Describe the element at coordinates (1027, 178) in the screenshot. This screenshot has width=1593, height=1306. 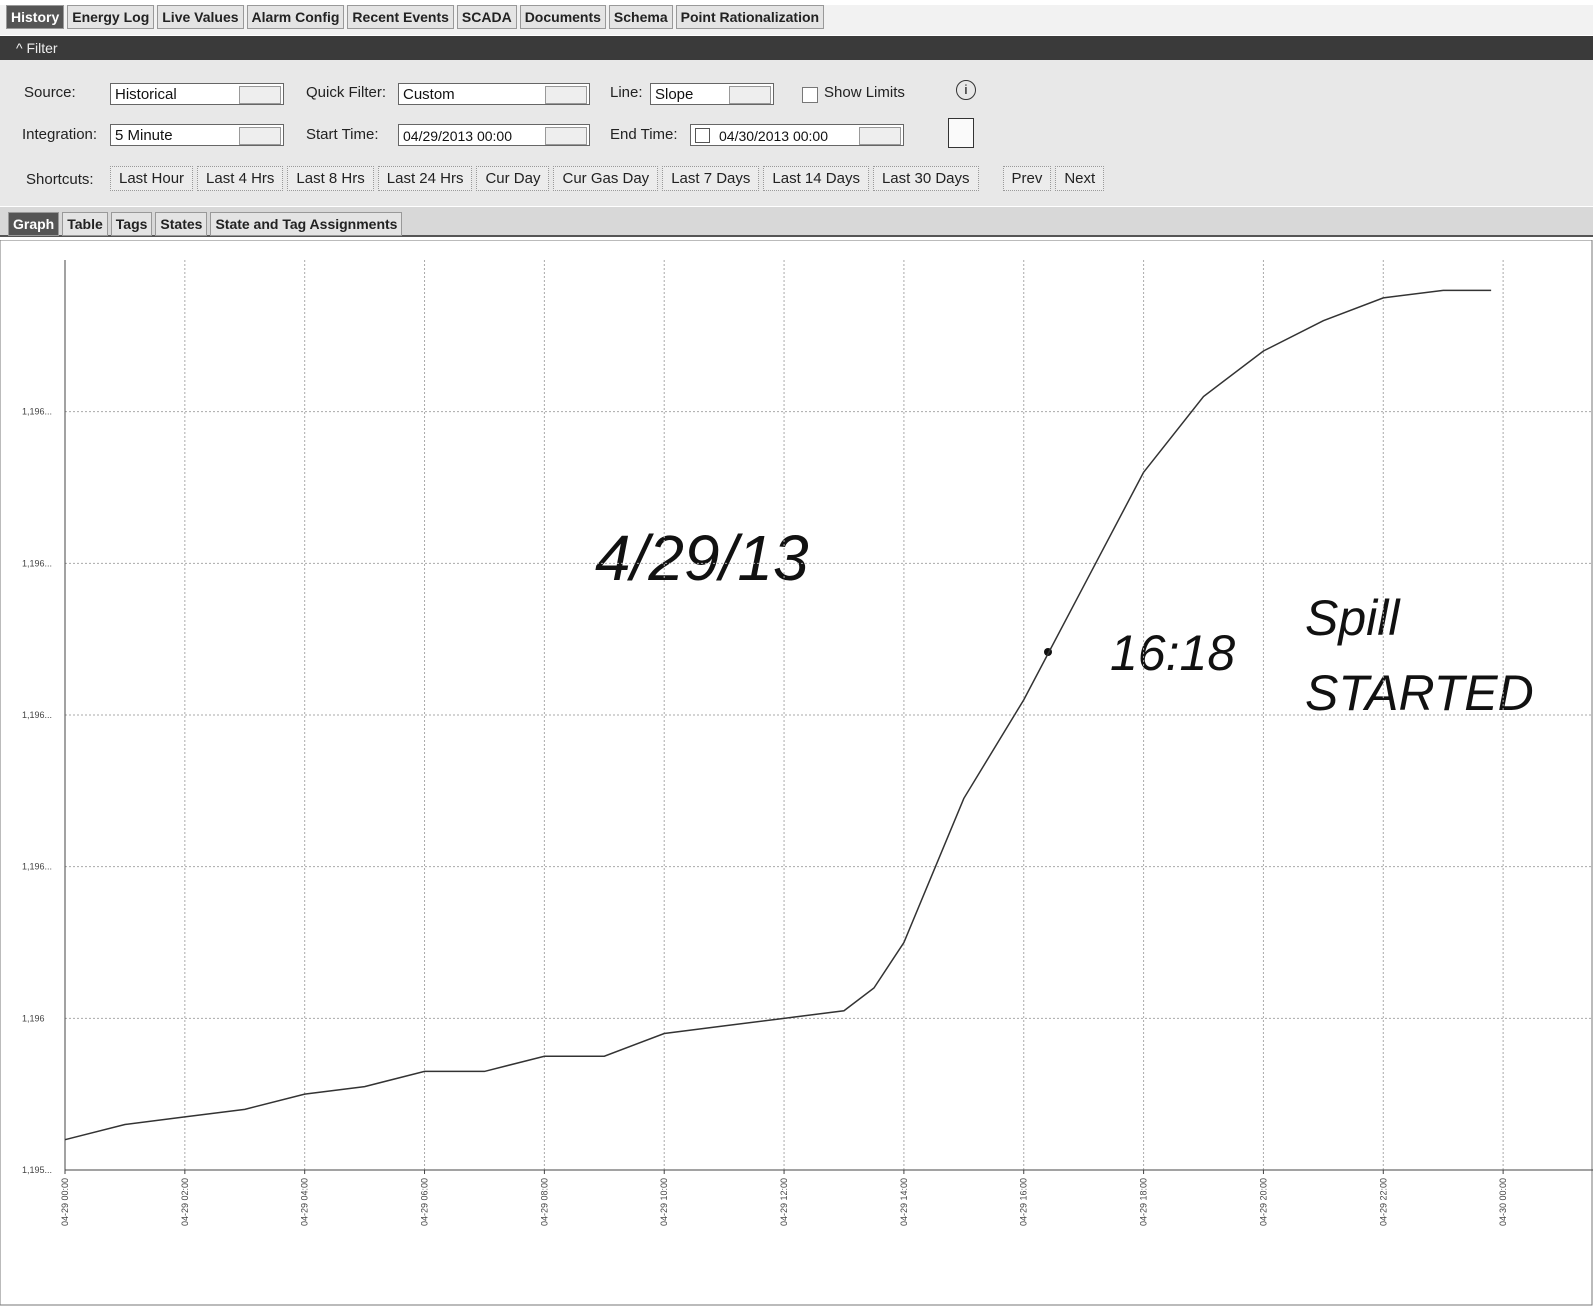
I see `prev-button: Prev` at that location.